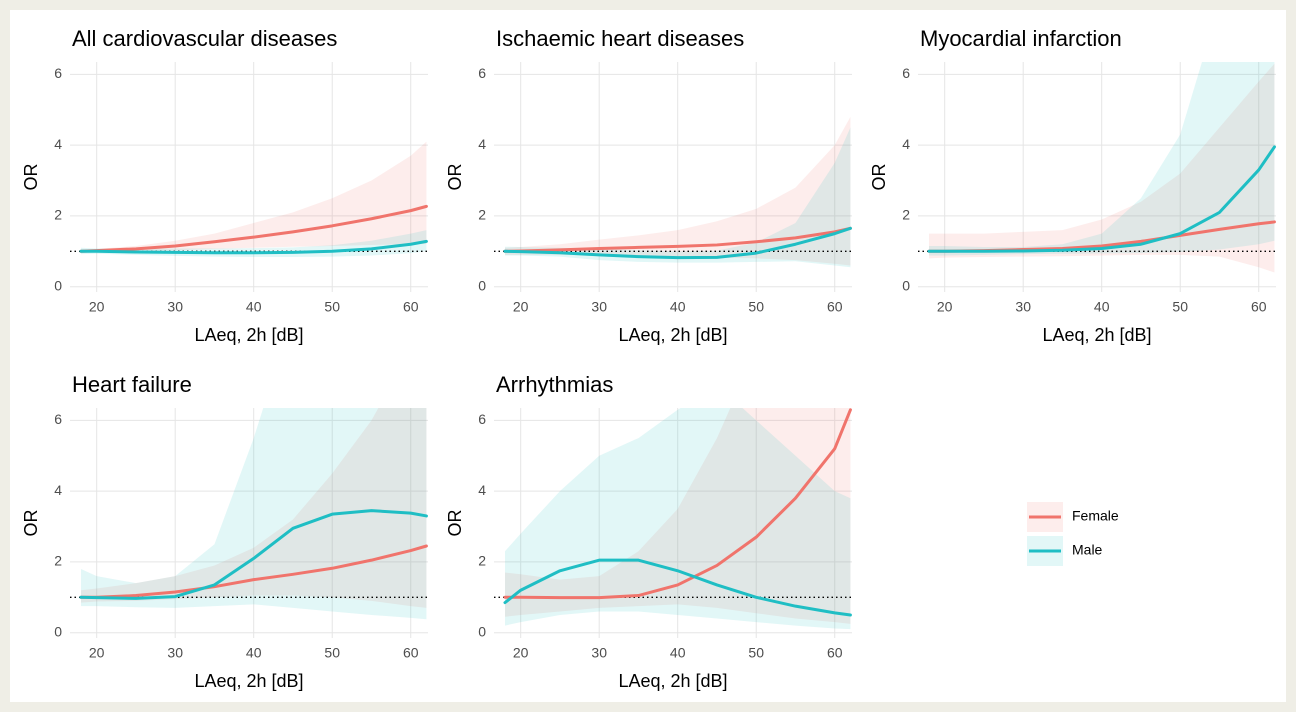 The image size is (1296, 712). What do you see at coordinates (1021, 38) in the screenshot?
I see `panel-title: Myocardial infarction` at bounding box center [1021, 38].